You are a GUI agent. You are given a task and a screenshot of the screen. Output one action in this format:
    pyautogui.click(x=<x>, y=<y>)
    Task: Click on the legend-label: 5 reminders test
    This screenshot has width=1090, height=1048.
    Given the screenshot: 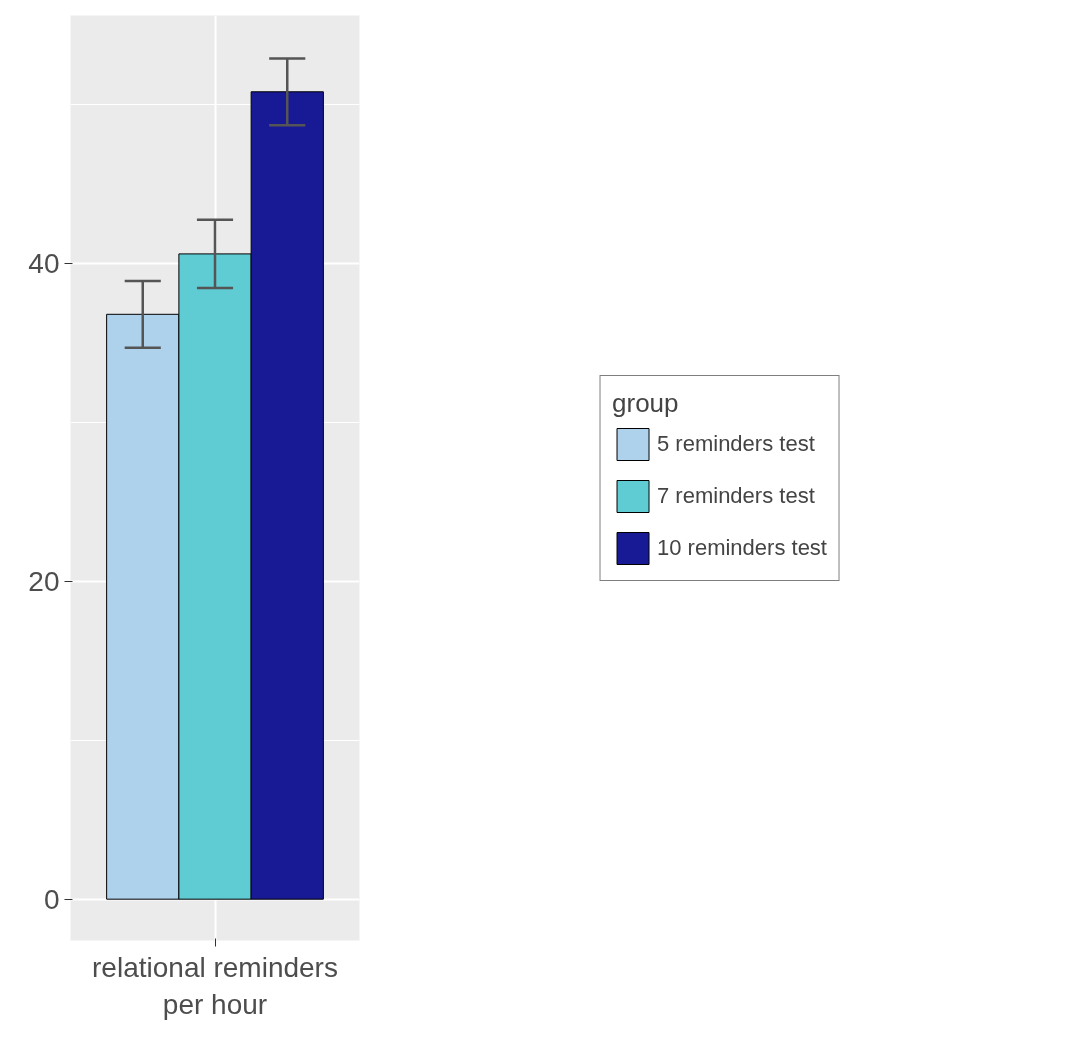 What is the action you would take?
    pyautogui.click(x=736, y=443)
    